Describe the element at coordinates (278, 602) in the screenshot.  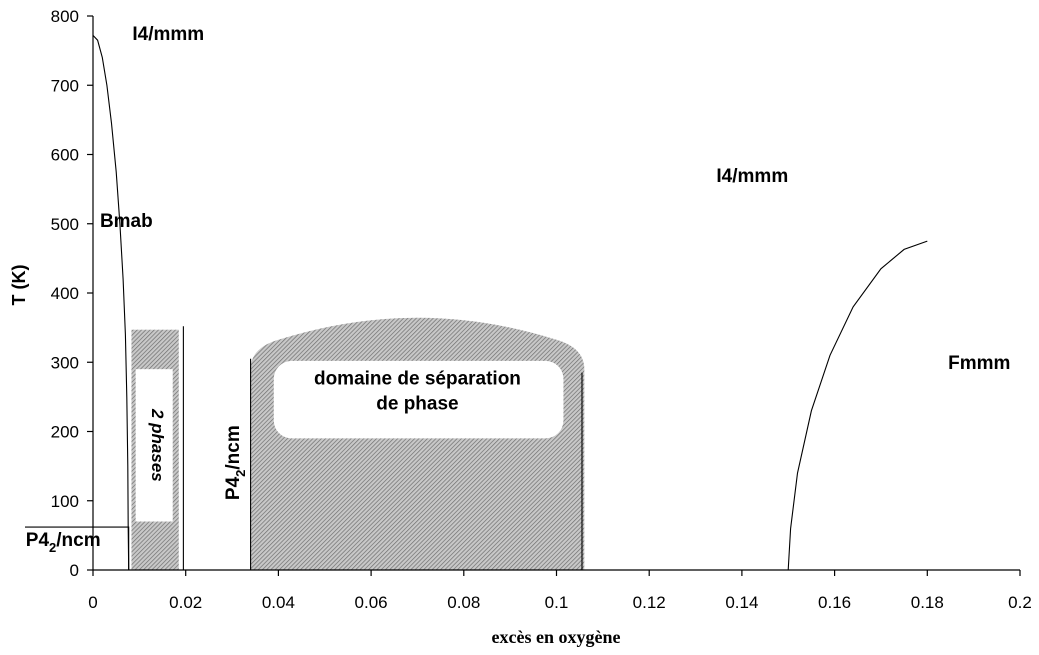
I see `x-tick-label-2: 0.04` at that location.